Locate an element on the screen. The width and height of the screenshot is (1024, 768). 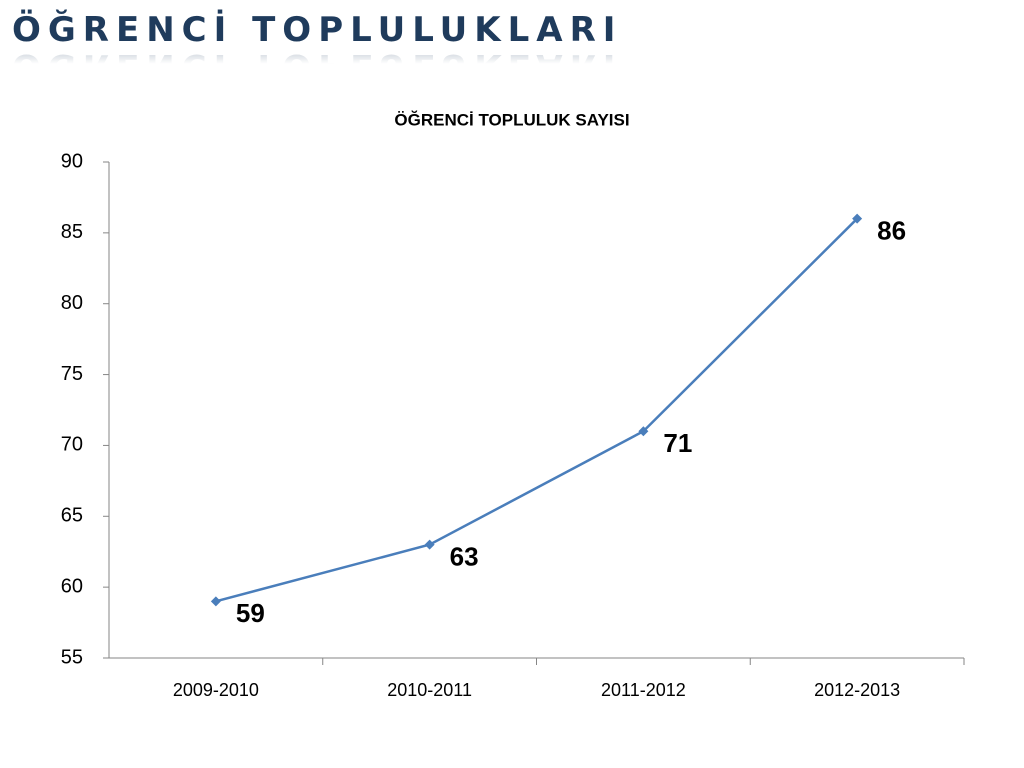
data-label: 71 is located at coordinates (677, 443).